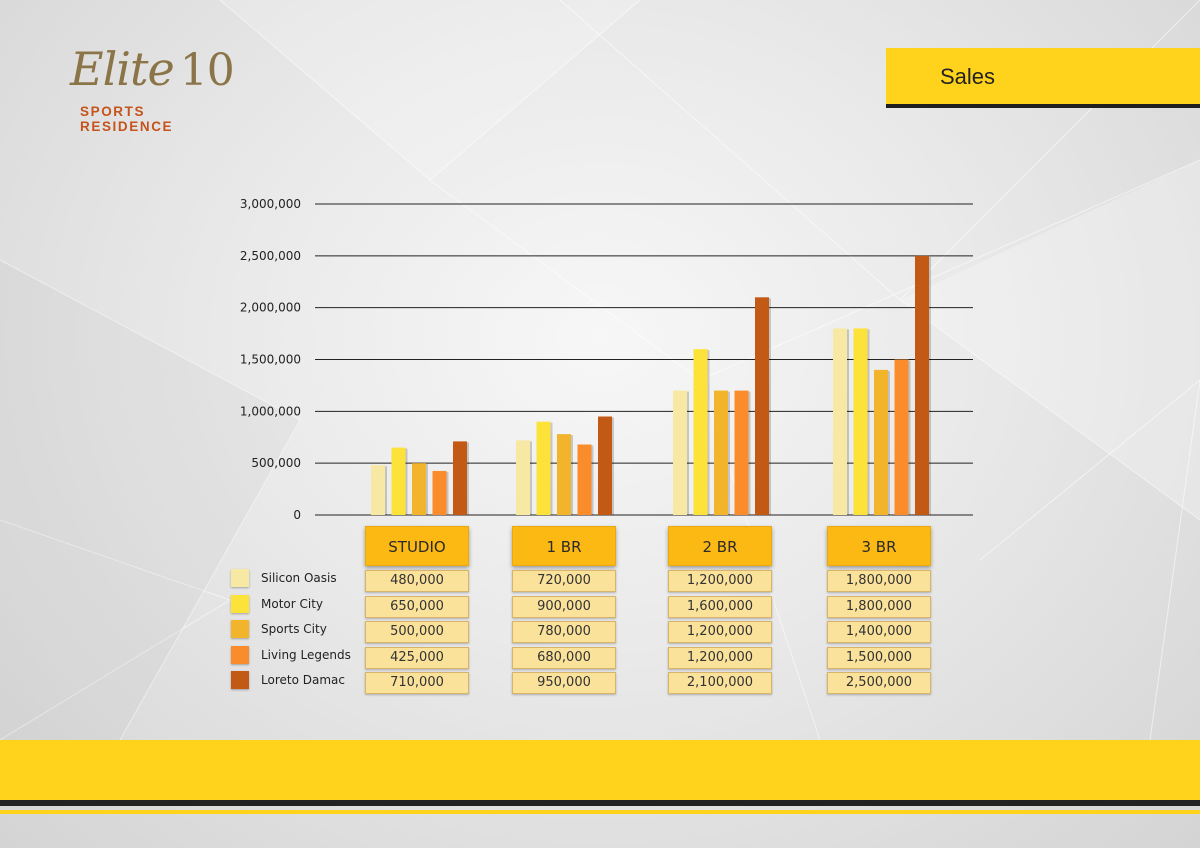 The width and height of the screenshot is (1200, 848). Describe the element at coordinates (564, 683) in the screenshot. I see `value-cell: 950,000` at that location.